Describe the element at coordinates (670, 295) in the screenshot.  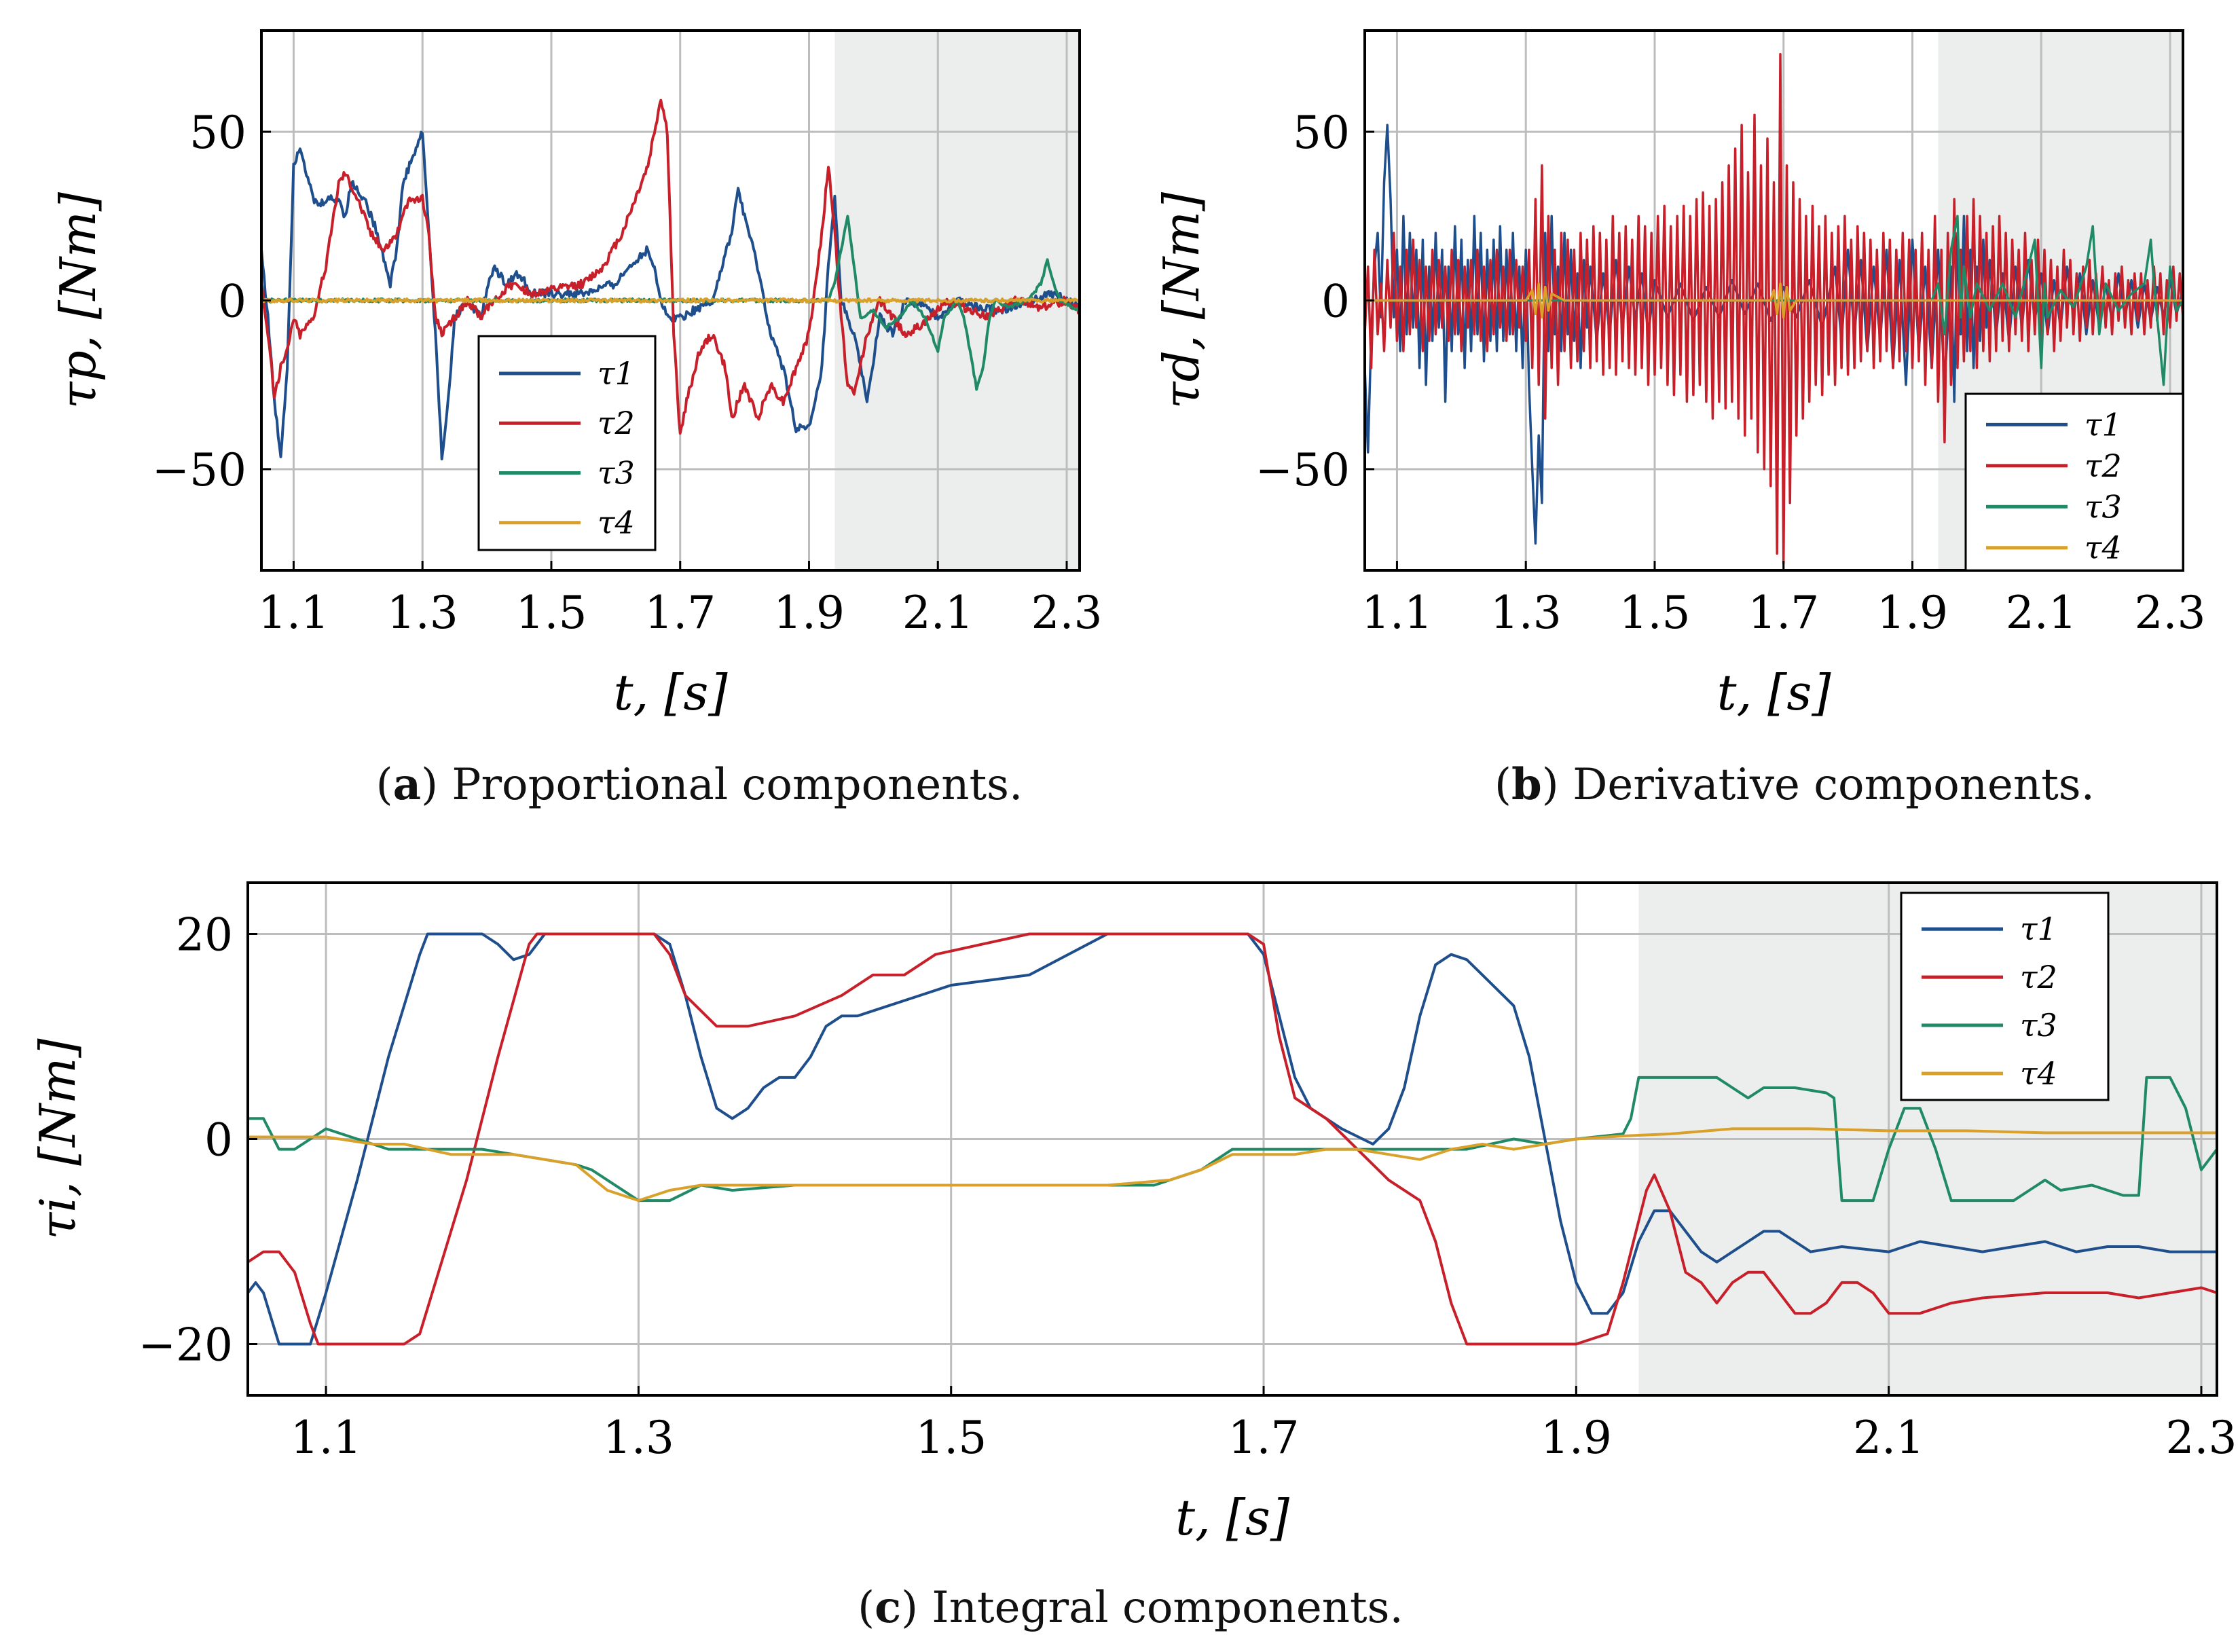
I see `series-line-tau1` at that location.